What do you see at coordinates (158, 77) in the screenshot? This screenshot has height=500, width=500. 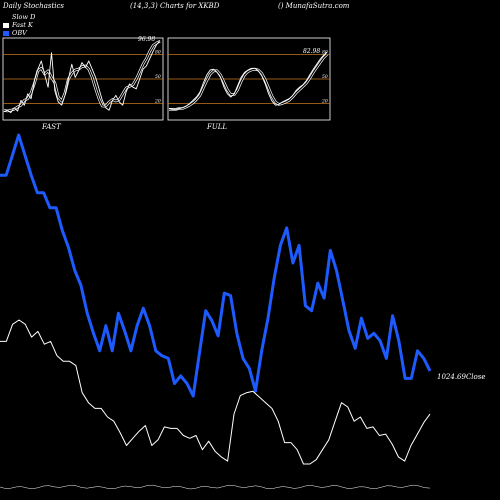 I see `fast-tick-label-50: 50` at bounding box center [158, 77].